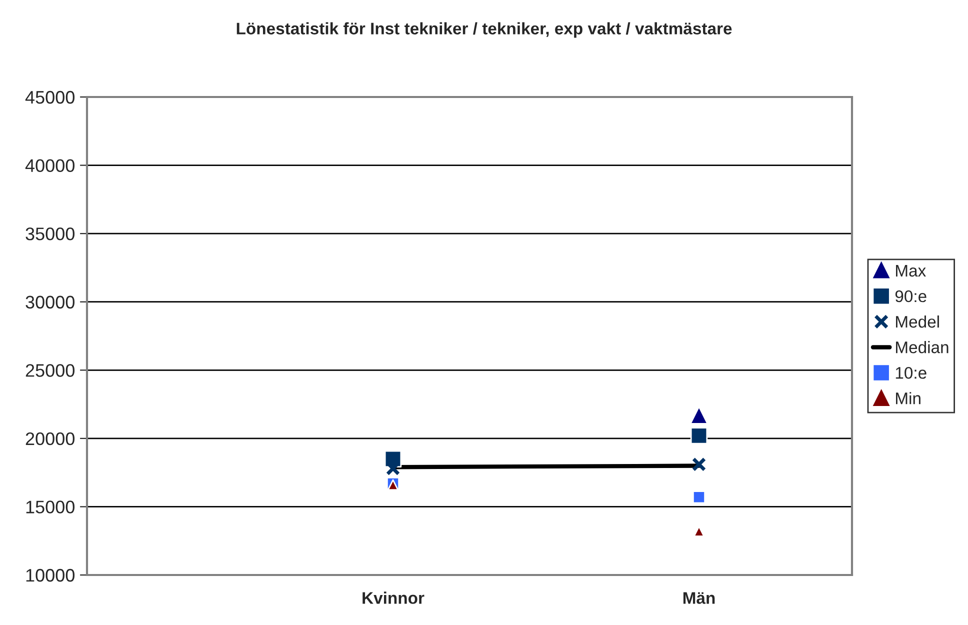  What do you see at coordinates (699, 598) in the screenshot?
I see `x-tick-label: Män` at bounding box center [699, 598].